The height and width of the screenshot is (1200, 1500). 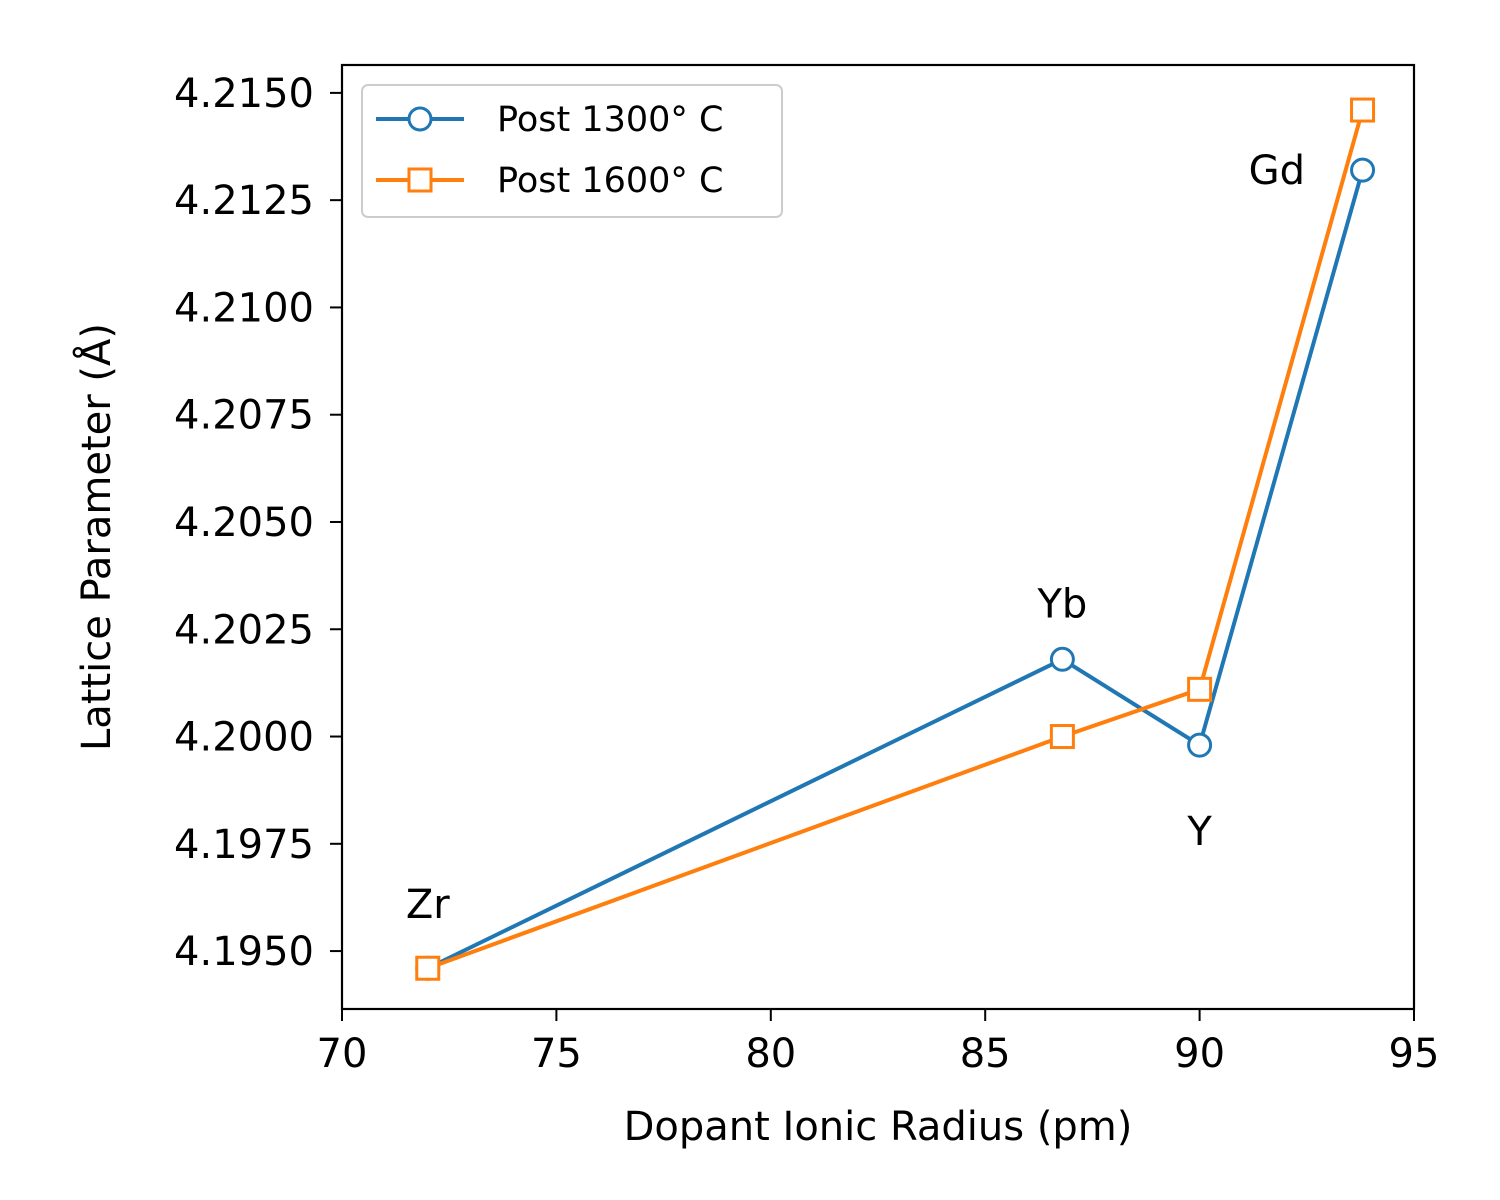 I want to click on x-tick-label: 80, so click(x=770, y=1054).